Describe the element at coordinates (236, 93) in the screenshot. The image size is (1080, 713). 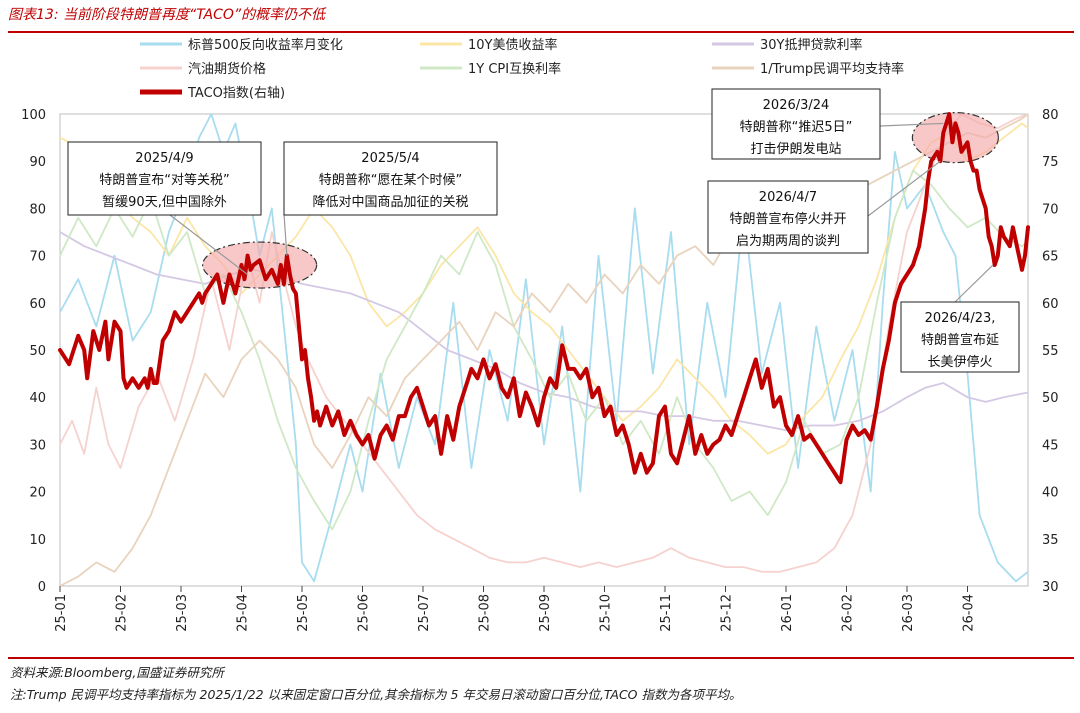
I see `legend-label-6: TACO指数(右轴)` at that location.